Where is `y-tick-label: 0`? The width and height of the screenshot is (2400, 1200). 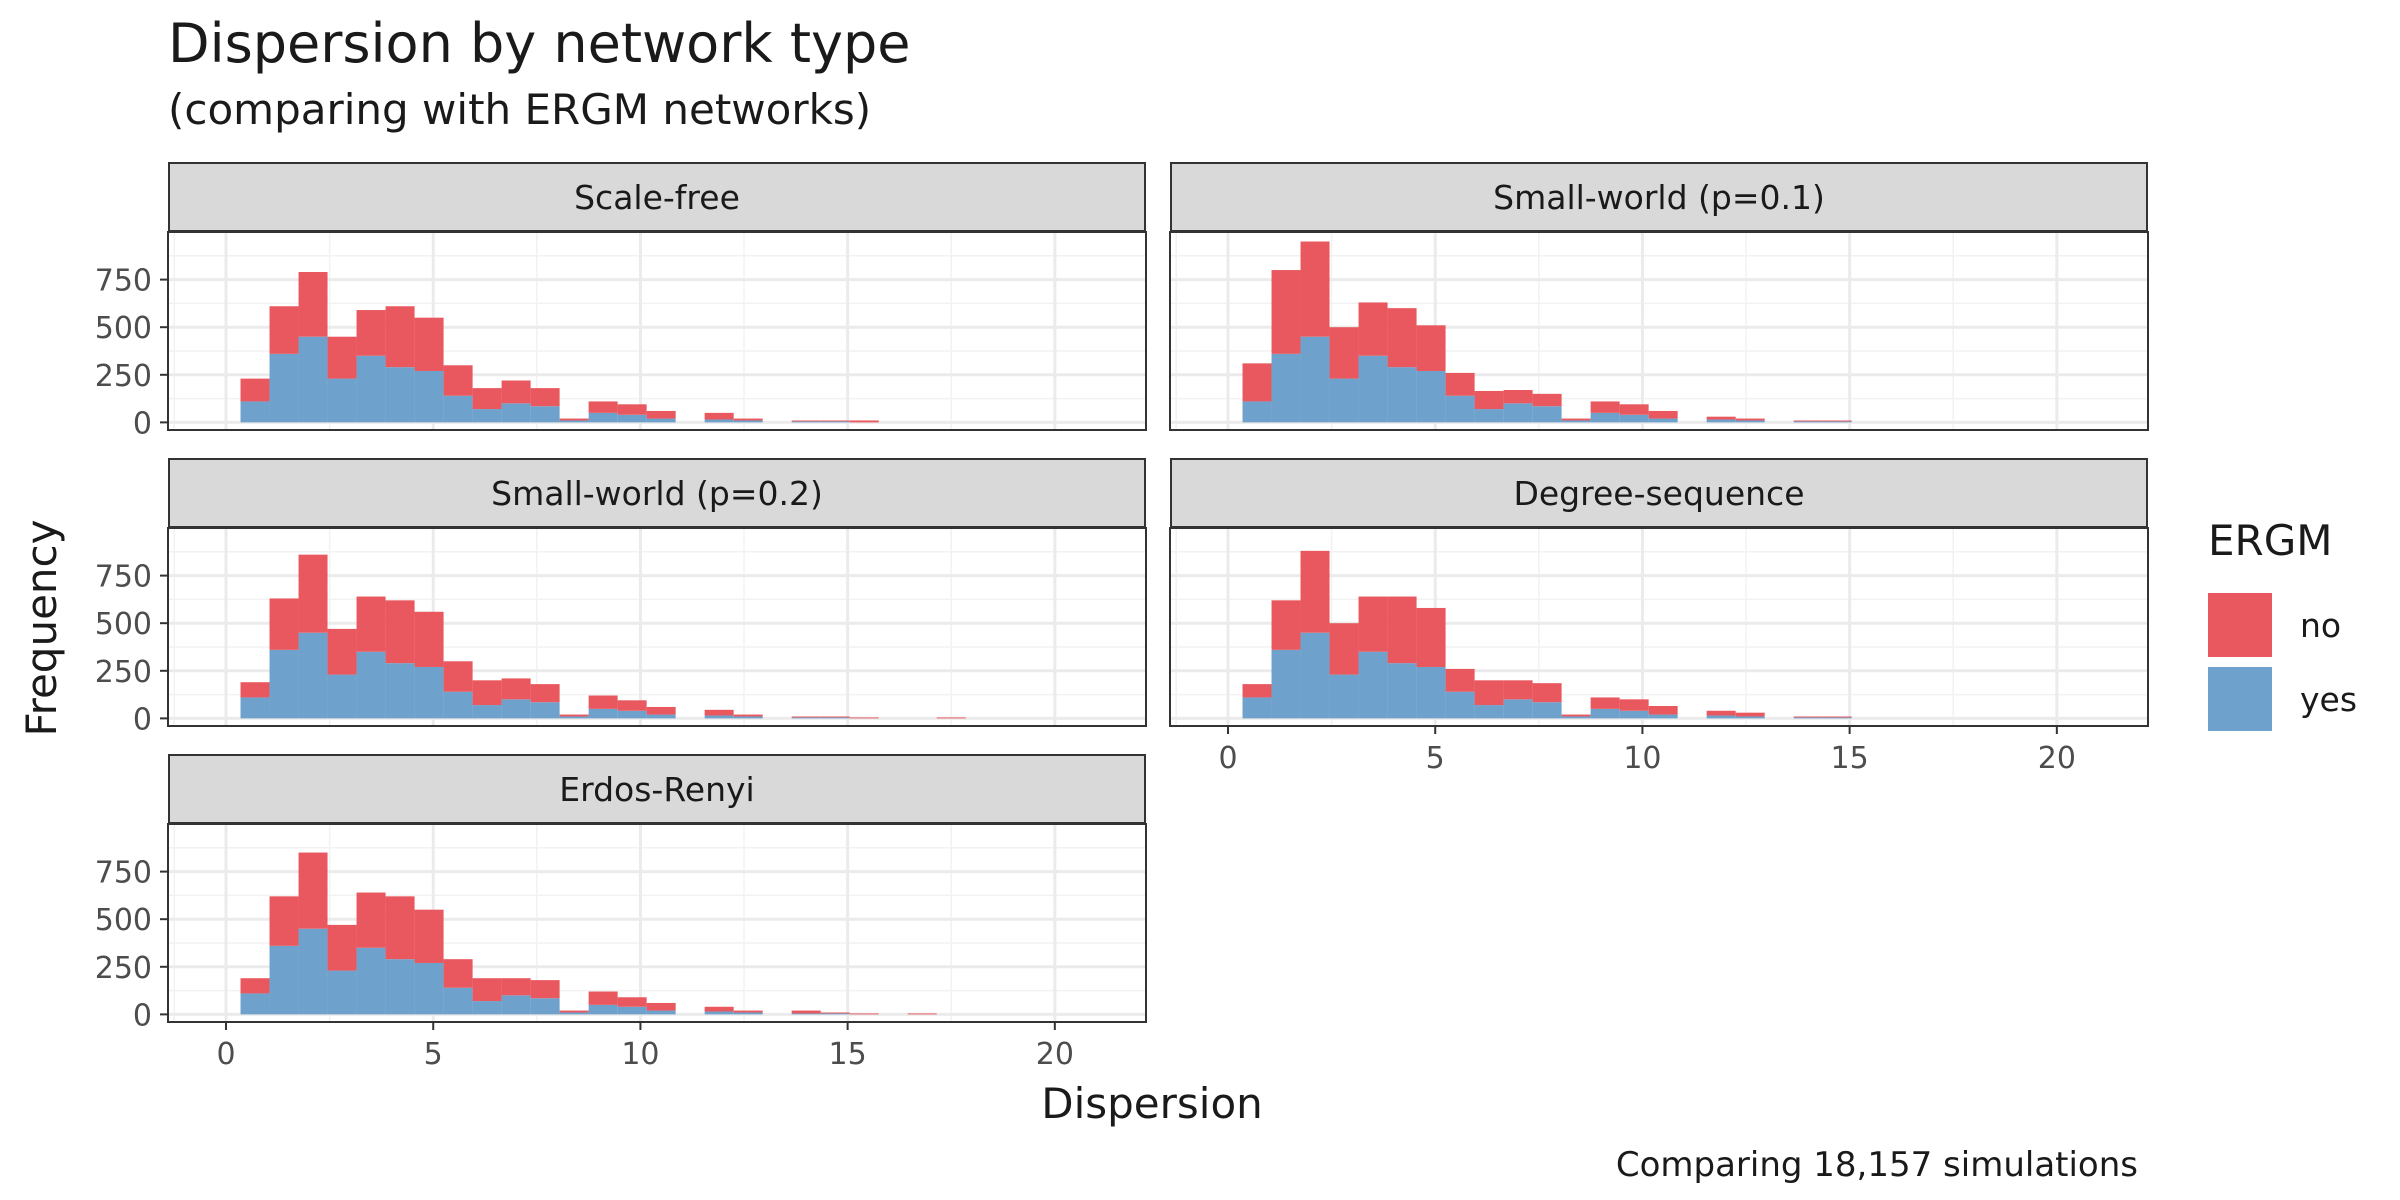 y-tick-label: 0 is located at coordinates (142, 1015).